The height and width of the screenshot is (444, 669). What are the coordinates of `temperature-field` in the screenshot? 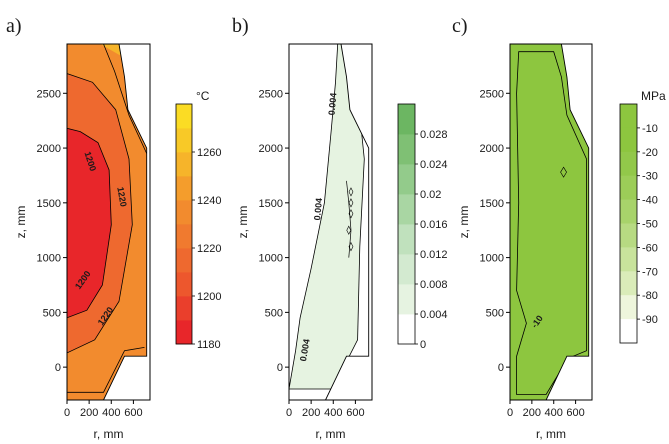 It's located at (107, 222).